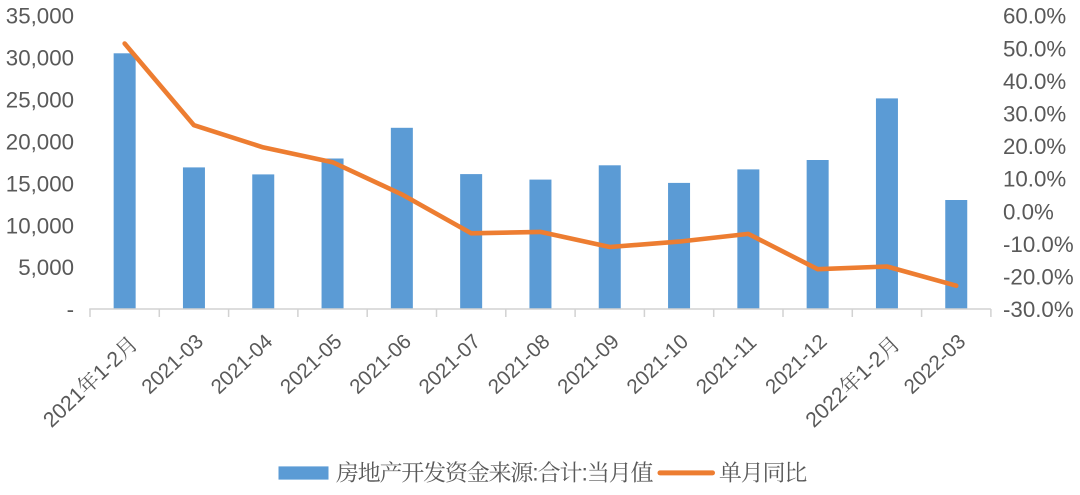 Image resolution: width=1080 pixels, height=495 pixels. What do you see at coordinates (46, 267) in the screenshot?
I see `svg-text: 5,000` at bounding box center [46, 267].